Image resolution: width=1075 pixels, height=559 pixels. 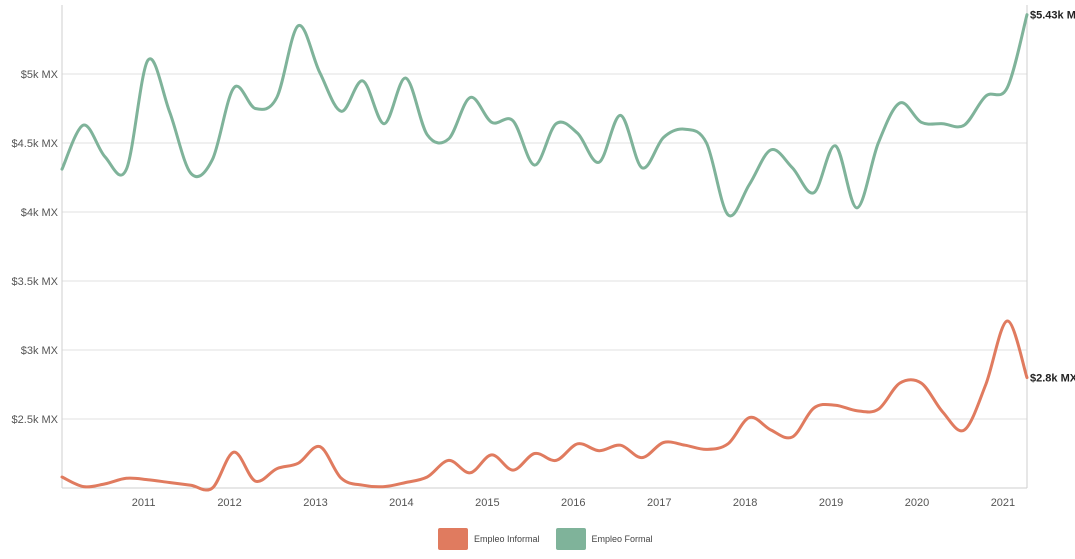 What do you see at coordinates (40, 213) in the screenshot?
I see `y-tick-label: $4k MX` at bounding box center [40, 213].